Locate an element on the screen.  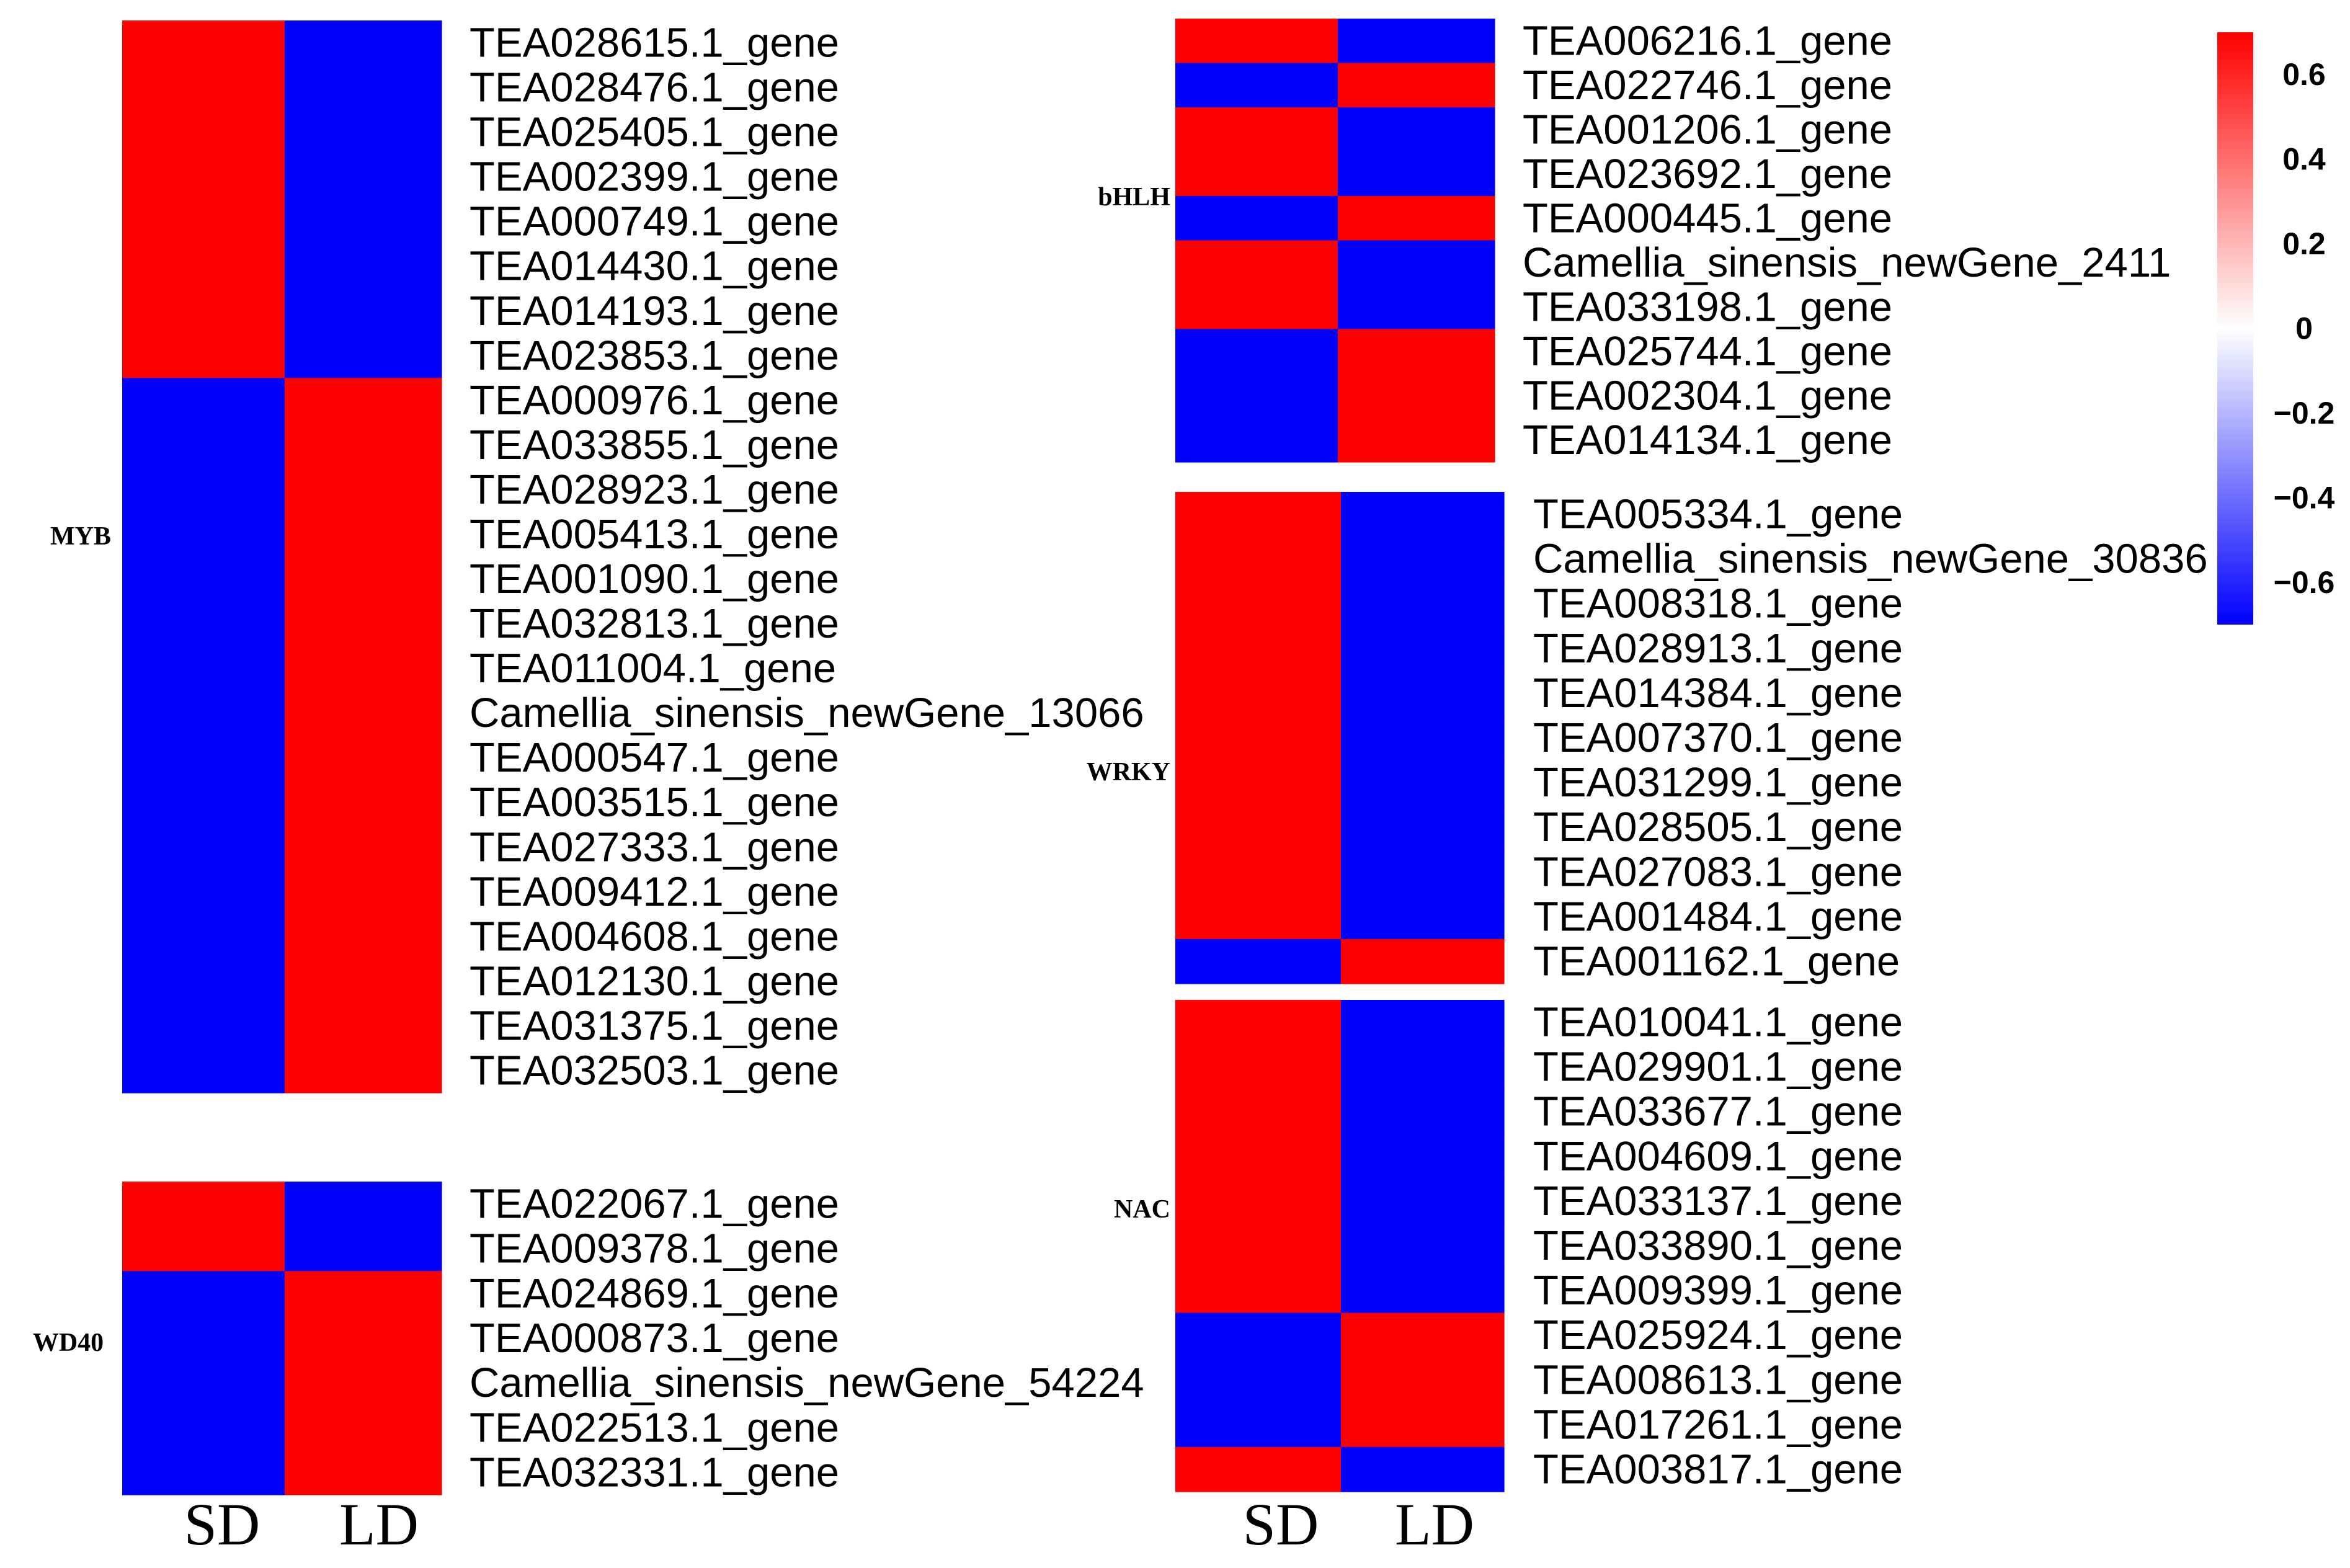
gene-label: TEA000547.1_gene is located at coordinates (654, 757).